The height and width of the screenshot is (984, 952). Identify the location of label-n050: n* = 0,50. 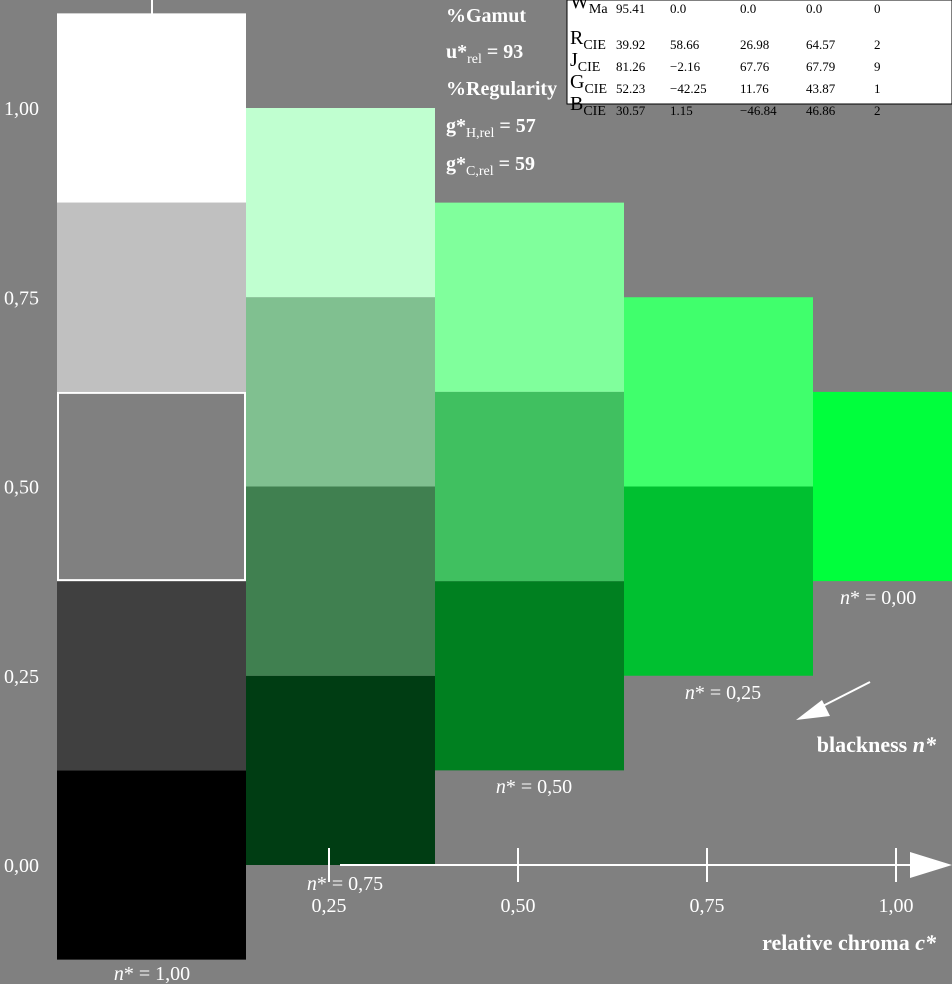
(534, 787).